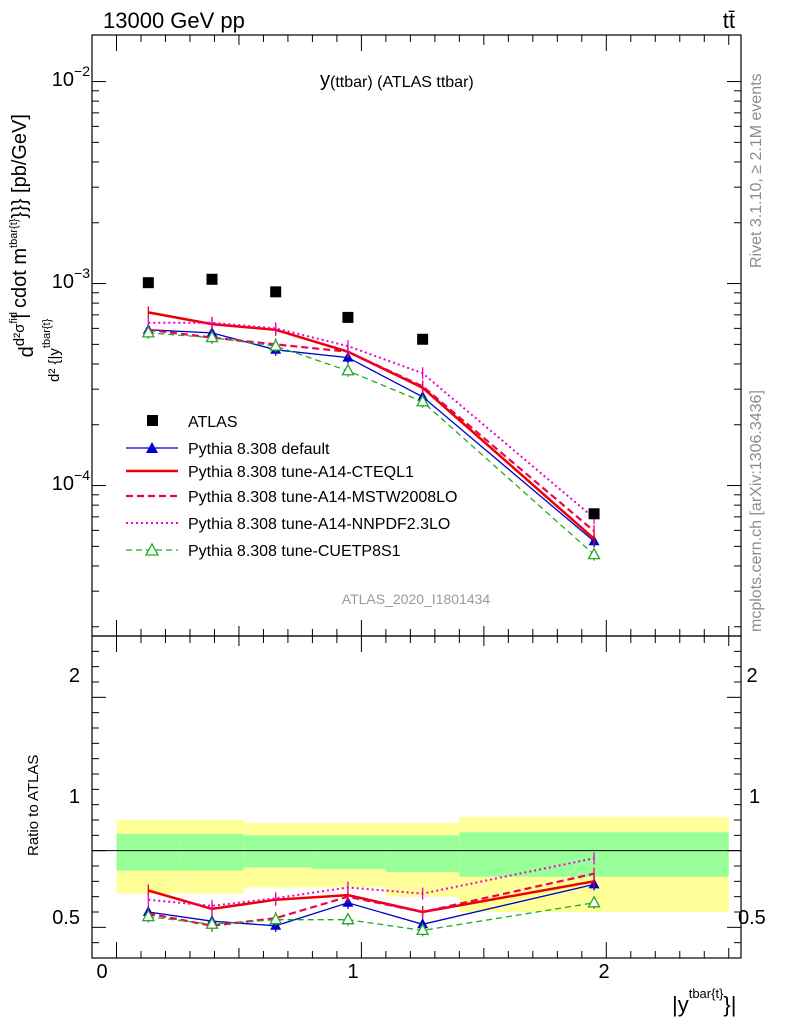 The height and width of the screenshot is (1024, 786). I want to click on legend-entry-mstw: Pythia 8.308 tune-A14-MSTW2008LO, so click(291, 497).